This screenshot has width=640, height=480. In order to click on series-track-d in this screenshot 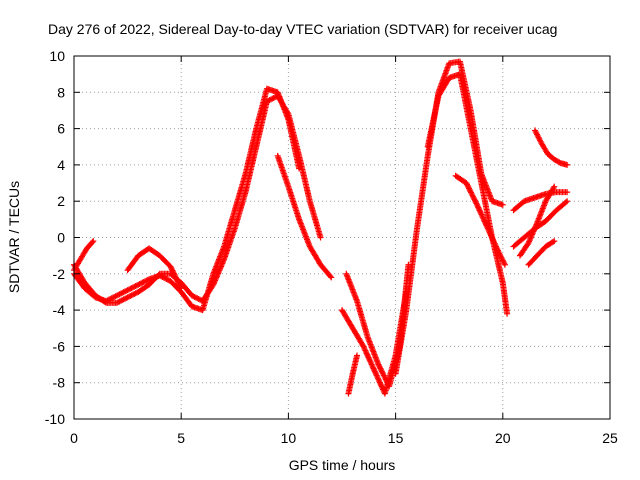, I will do `click(154, 268)`.